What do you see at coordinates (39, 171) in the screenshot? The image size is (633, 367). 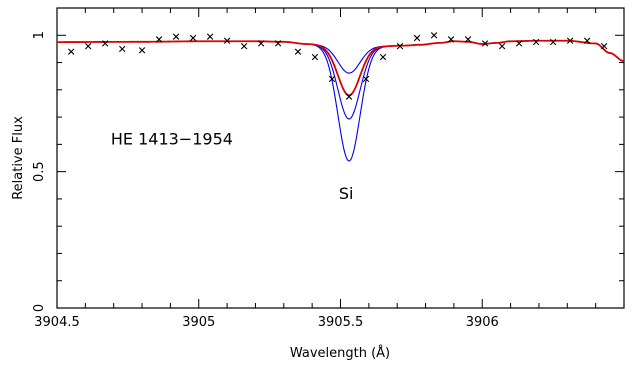 I see `y-tick-label: 0.5` at bounding box center [39, 171].